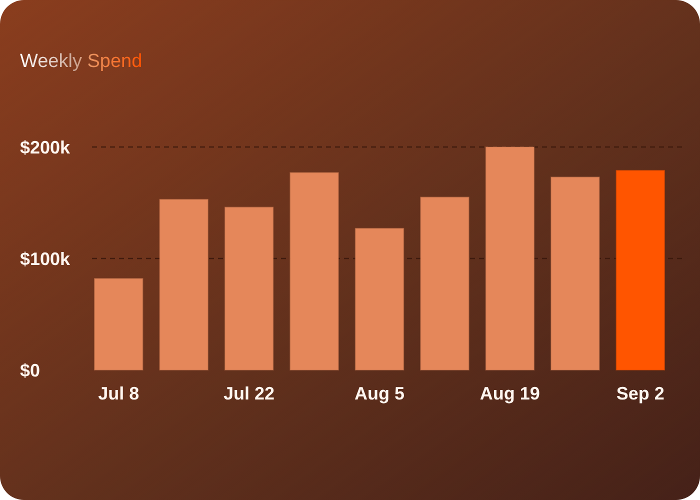 The height and width of the screenshot is (500, 700). What do you see at coordinates (640, 393) in the screenshot?
I see `x-tick-label: Sep 2` at bounding box center [640, 393].